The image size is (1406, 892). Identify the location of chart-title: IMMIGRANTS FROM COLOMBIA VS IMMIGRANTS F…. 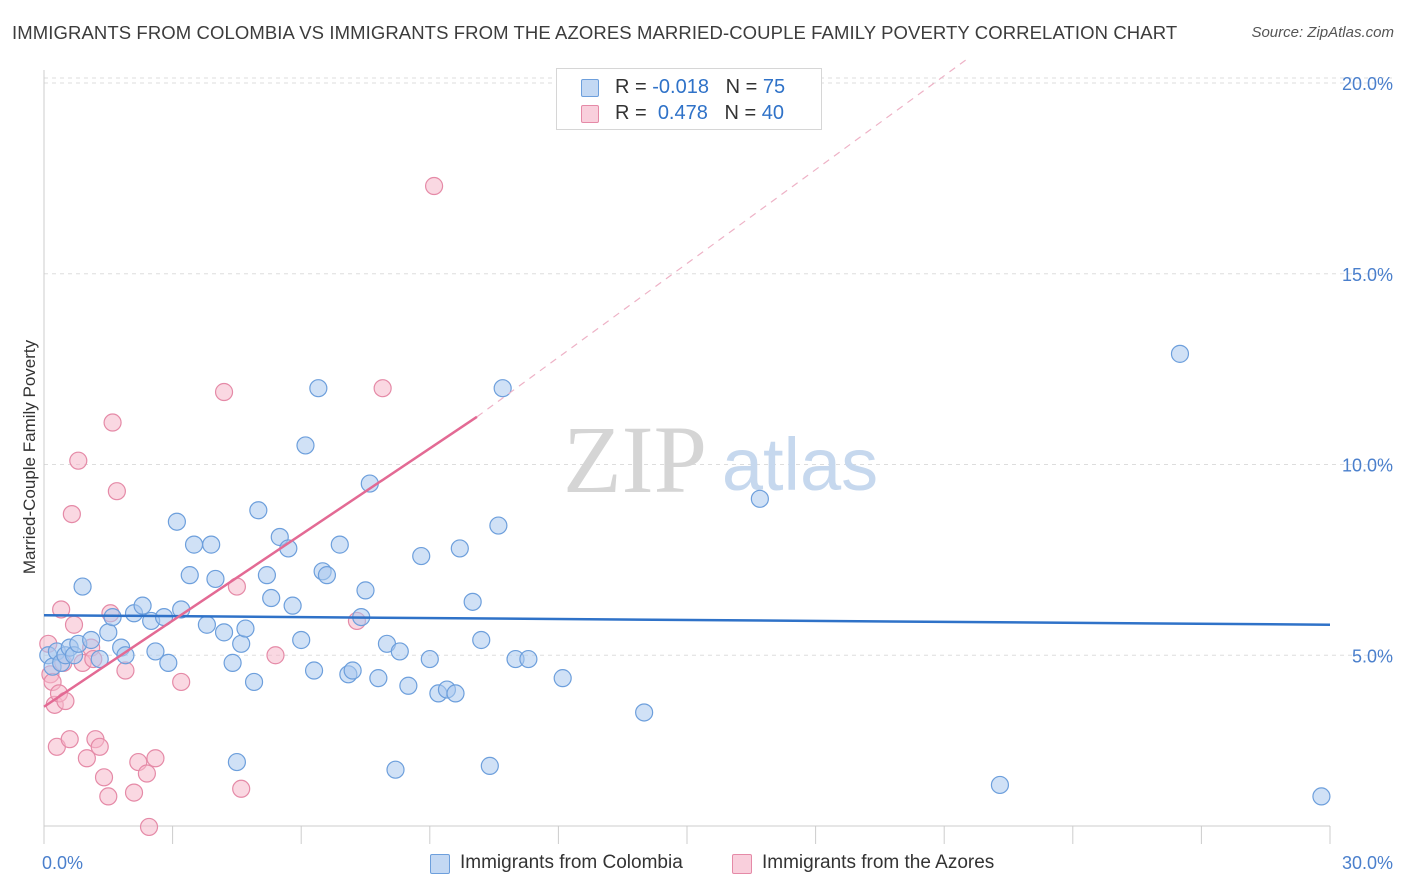
(595, 32).